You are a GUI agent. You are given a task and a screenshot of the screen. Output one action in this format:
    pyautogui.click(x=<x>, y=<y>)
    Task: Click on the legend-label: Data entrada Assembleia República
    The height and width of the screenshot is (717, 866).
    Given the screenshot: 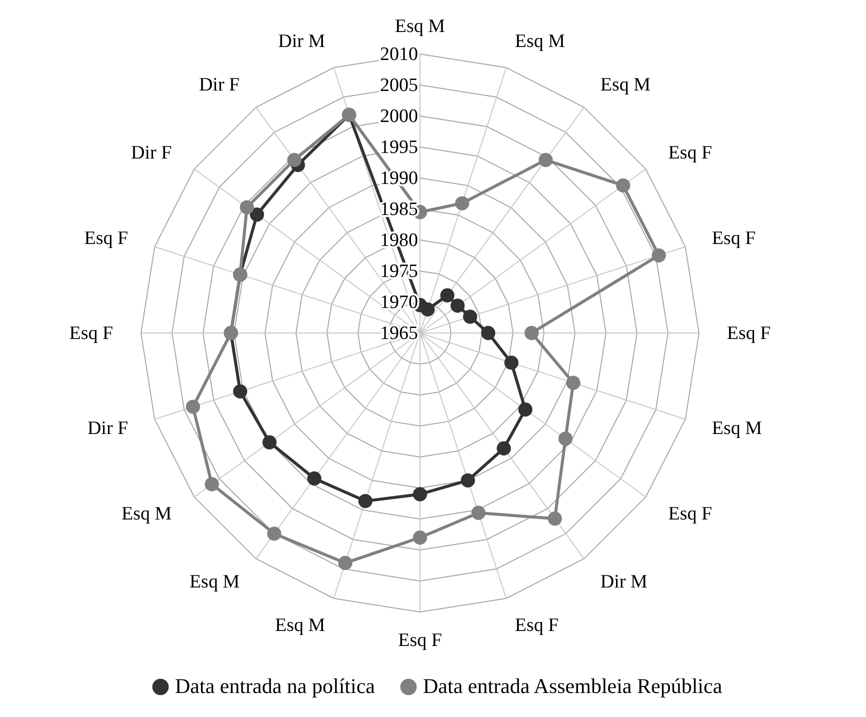 What is the action you would take?
    pyautogui.click(x=573, y=686)
    